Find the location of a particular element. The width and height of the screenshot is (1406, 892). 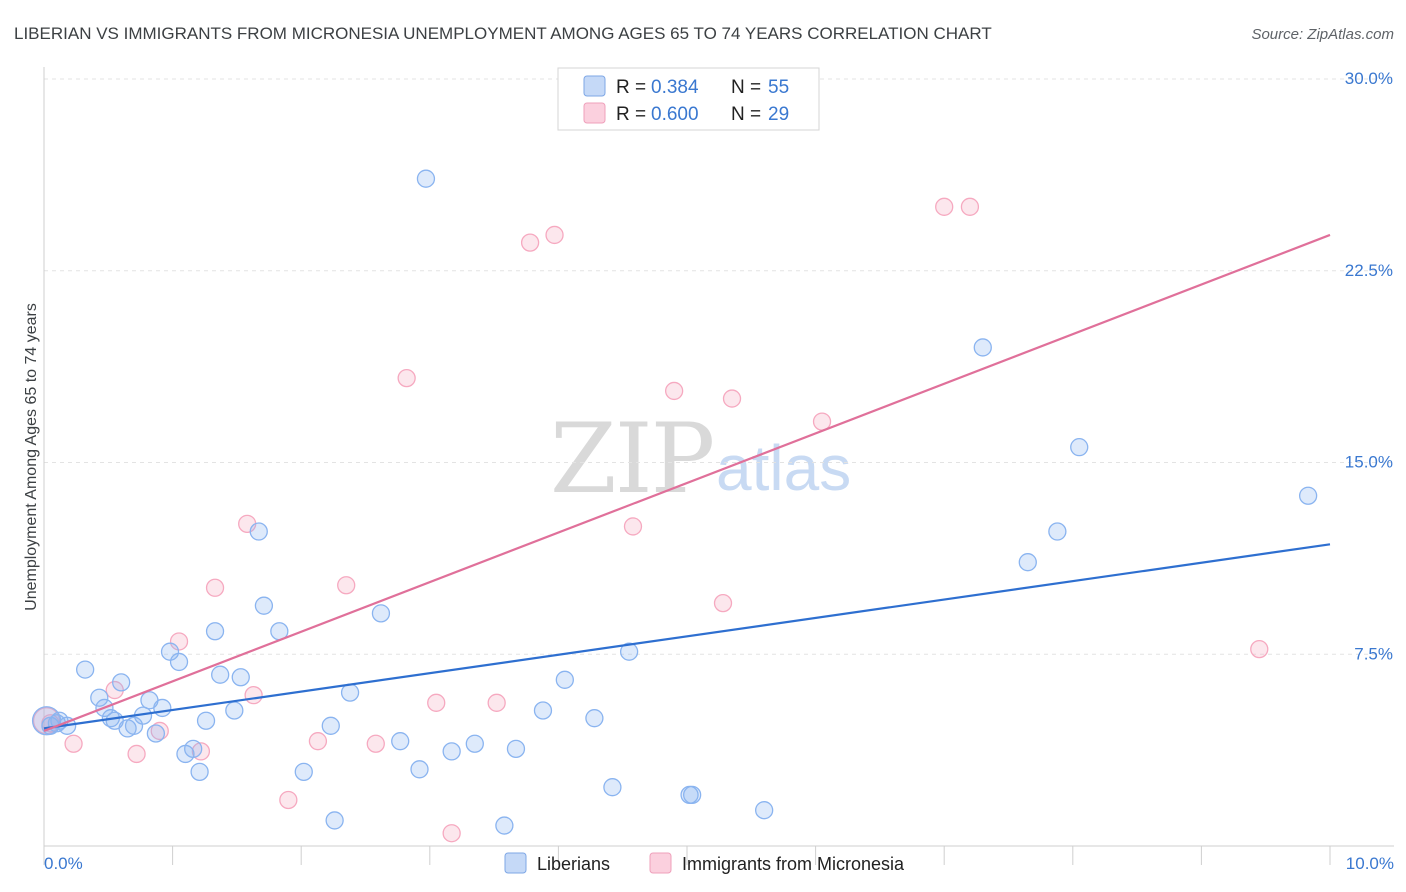

x-tick-min: 0.0% is located at coordinates (63, 863).